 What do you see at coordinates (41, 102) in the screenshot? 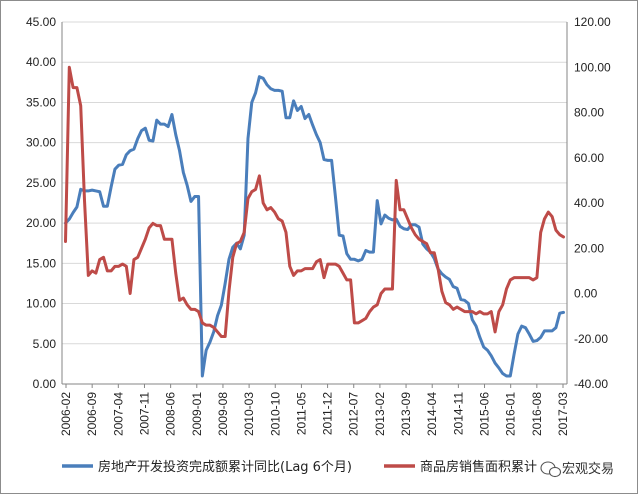
I see `left-y-tick-label: 35.00` at bounding box center [41, 102].